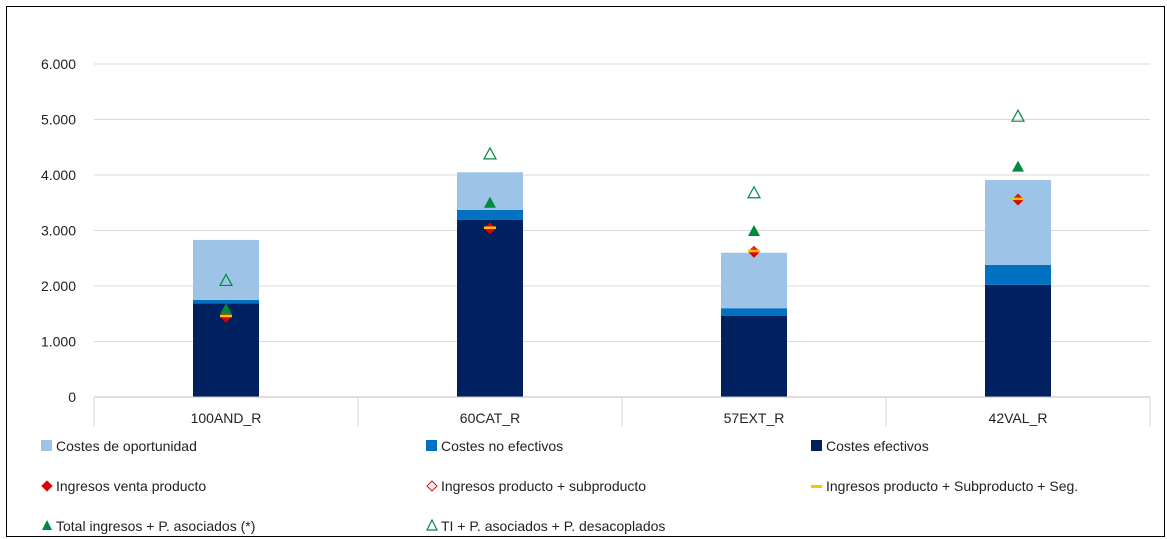 The width and height of the screenshot is (1167, 539). What do you see at coordinates (817, 486) in the screenshot?
I see `legend-swatch-dash-icon` at bounding box center [817, 486].